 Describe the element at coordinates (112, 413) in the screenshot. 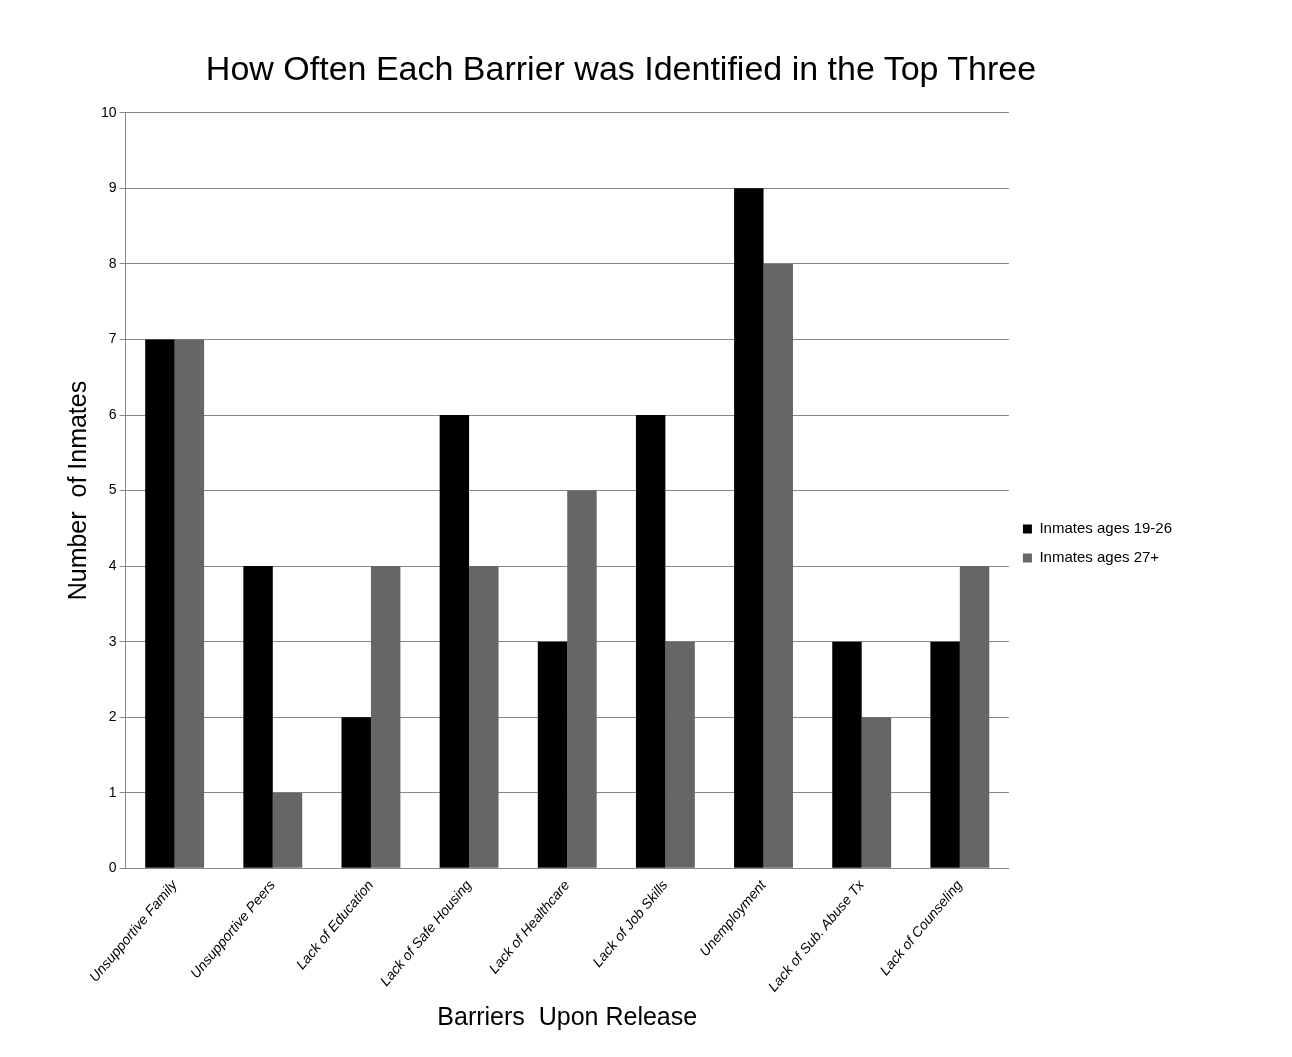

I see `y-tick-label: 6` at that location.